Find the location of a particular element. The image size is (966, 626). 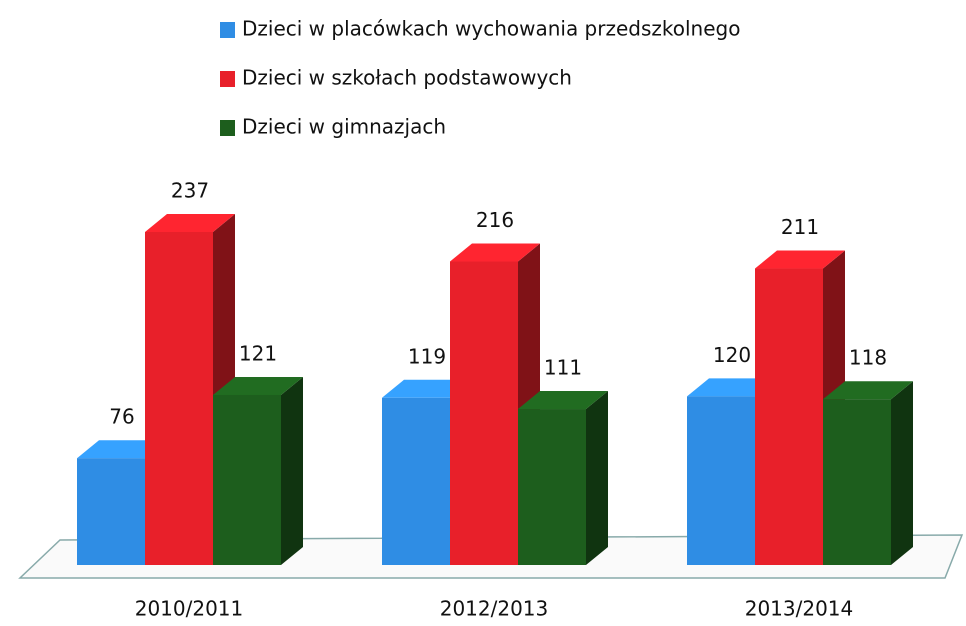

x-tick-label: 2010/2011 is located at coordinates (189, 609).